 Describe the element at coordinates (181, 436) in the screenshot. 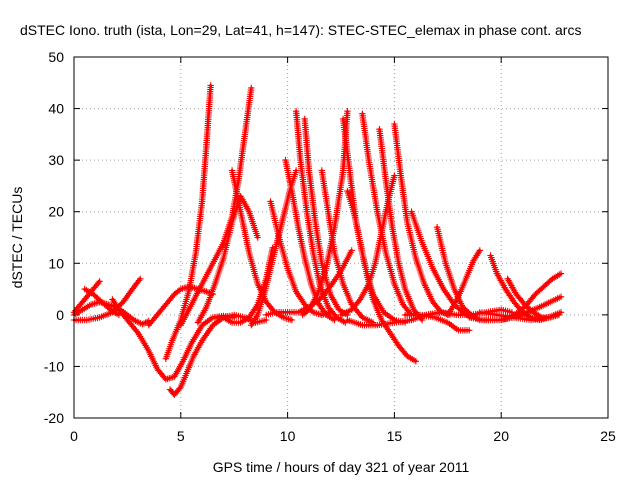

I see `x-tick-label: 5` at that location.